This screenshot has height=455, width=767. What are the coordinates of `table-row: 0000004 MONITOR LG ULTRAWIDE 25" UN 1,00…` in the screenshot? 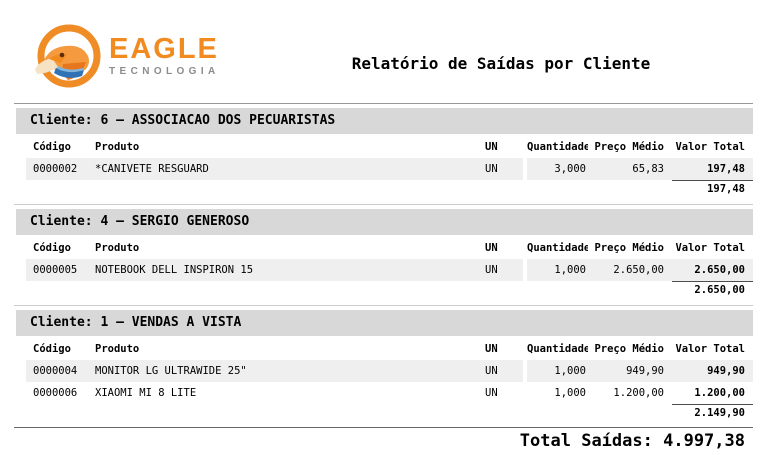 It's located at (389, 371).